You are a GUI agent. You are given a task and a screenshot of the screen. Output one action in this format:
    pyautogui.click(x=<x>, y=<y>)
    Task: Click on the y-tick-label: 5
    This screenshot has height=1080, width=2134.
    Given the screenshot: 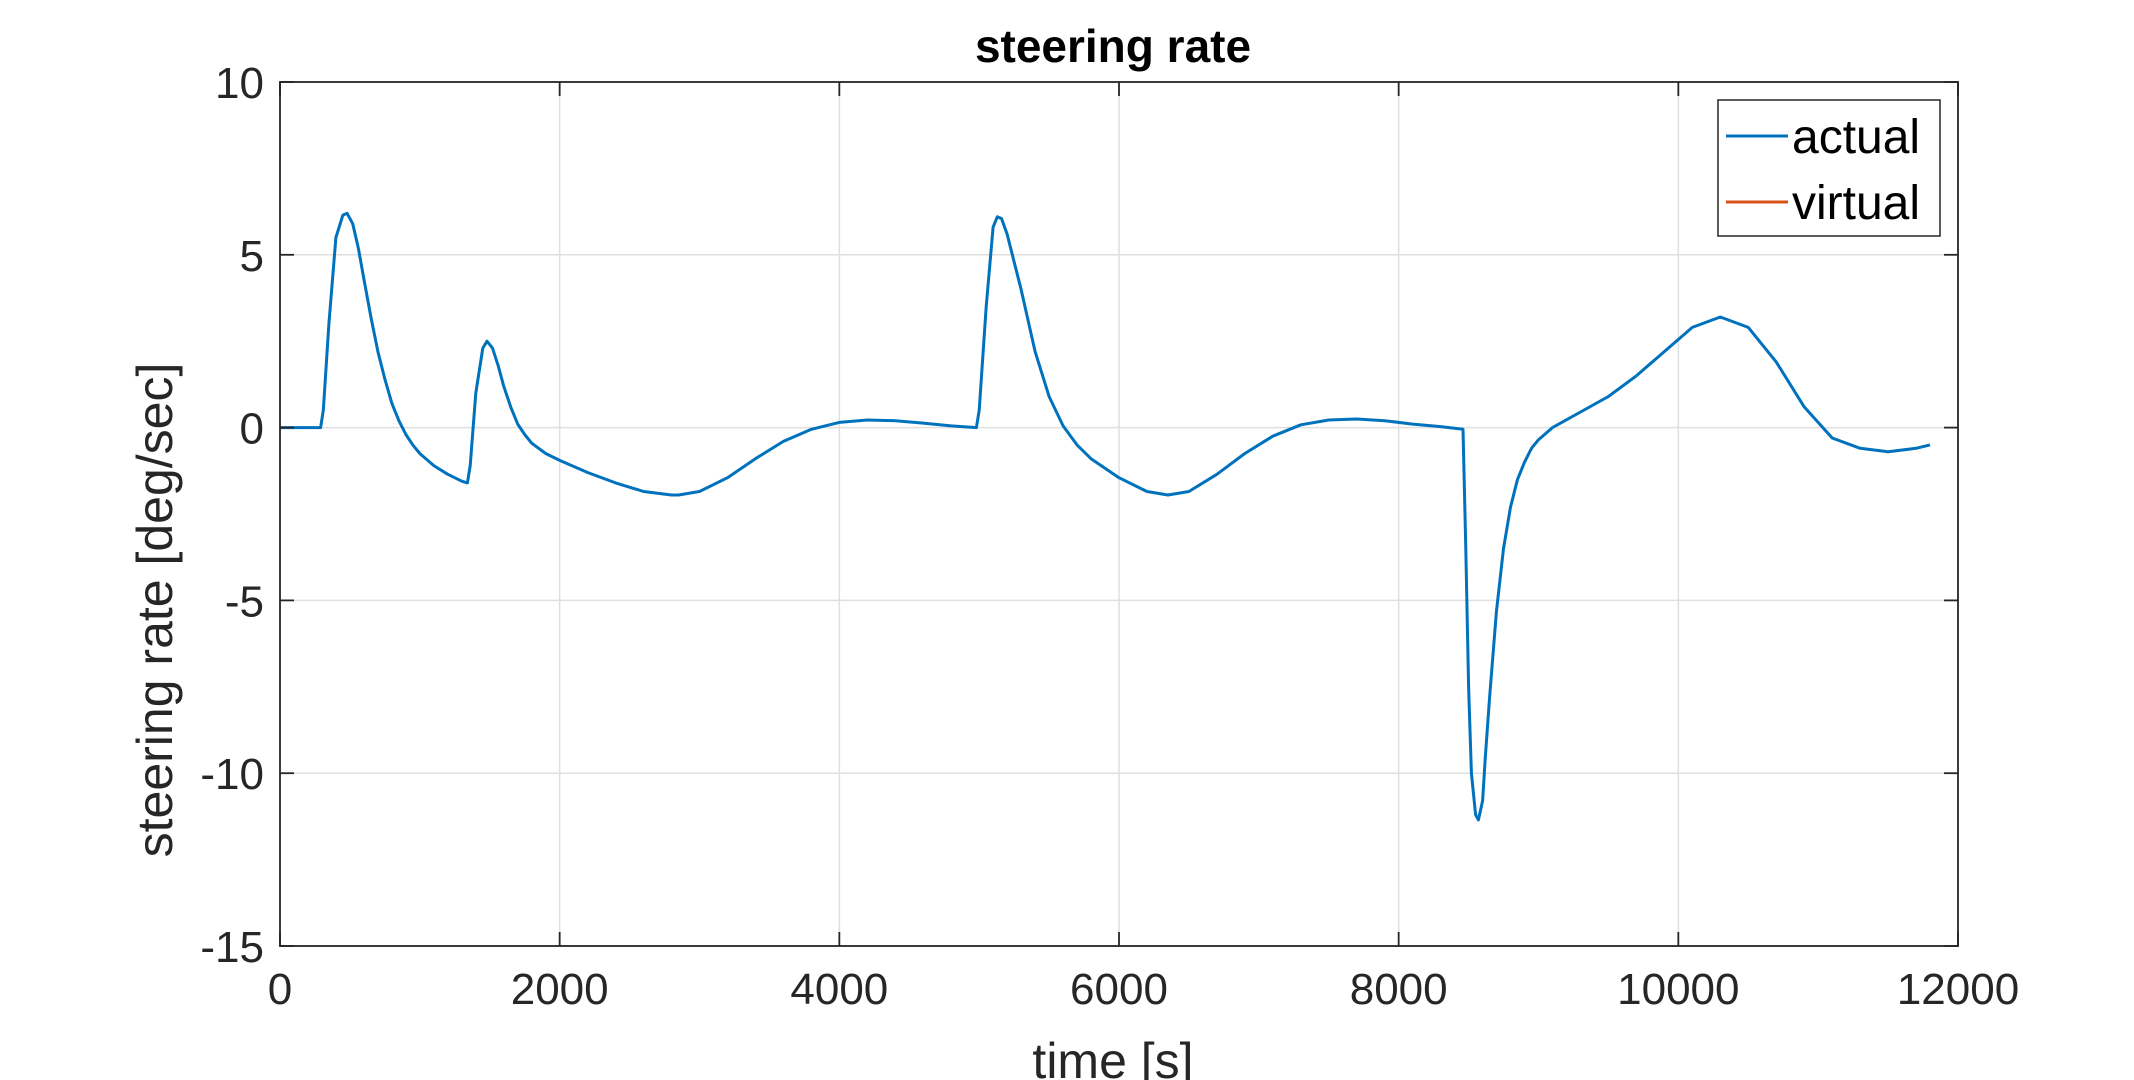 What is the action you would take?
    pyautogui.click(x=252, y=256)
    